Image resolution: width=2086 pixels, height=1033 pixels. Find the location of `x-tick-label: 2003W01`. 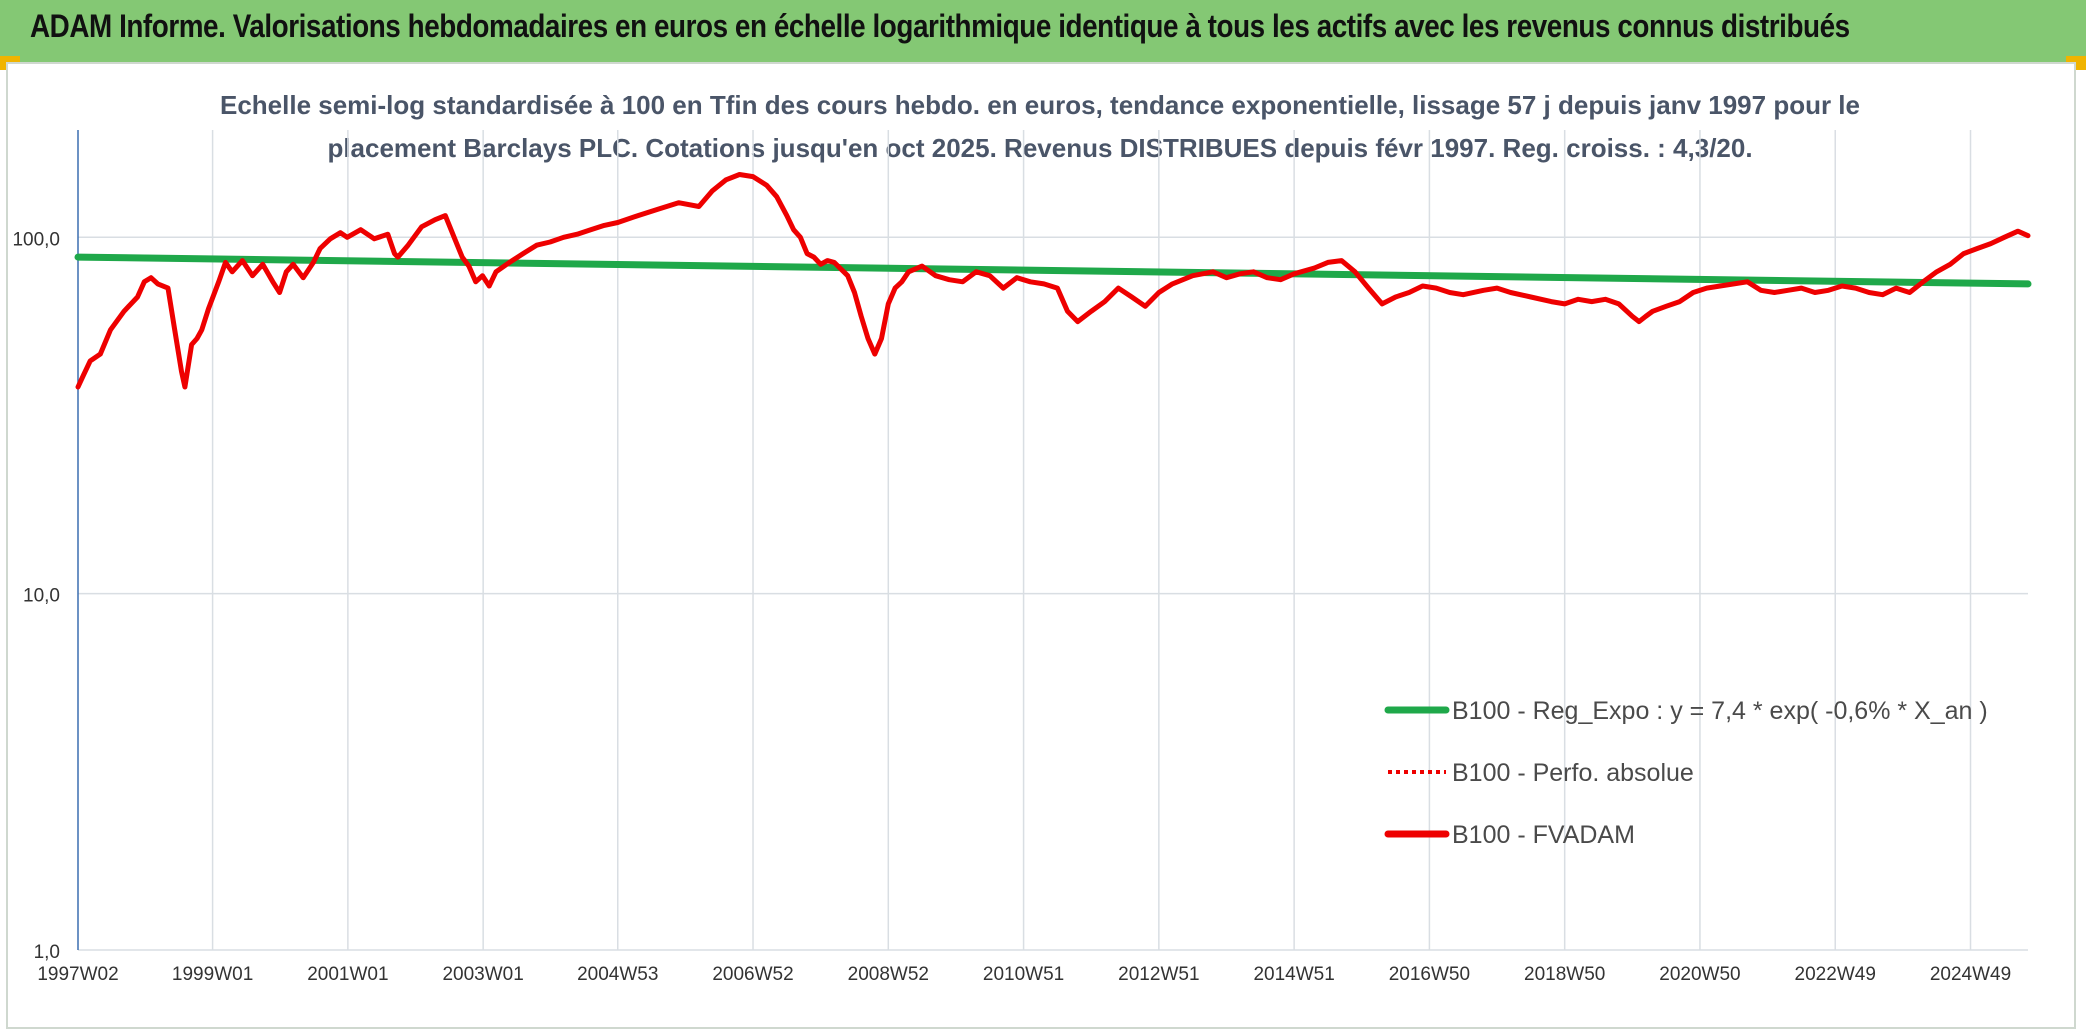

x-tick-label: 2003W01 is located at coordinates (482, 974).